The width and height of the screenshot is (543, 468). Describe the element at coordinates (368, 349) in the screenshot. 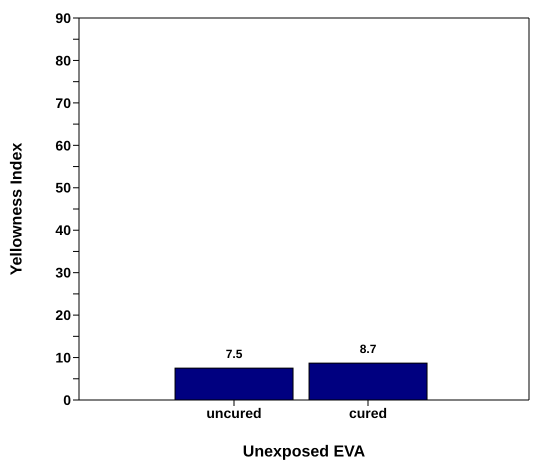

I see `data-label: 8.7` at that location.